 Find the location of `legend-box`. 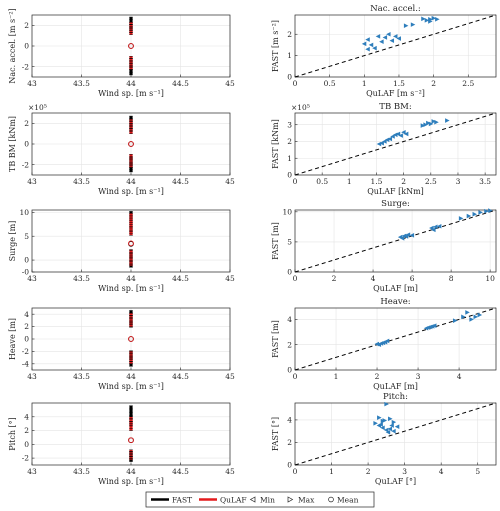

legend-box is located at coordinates (260, 499).